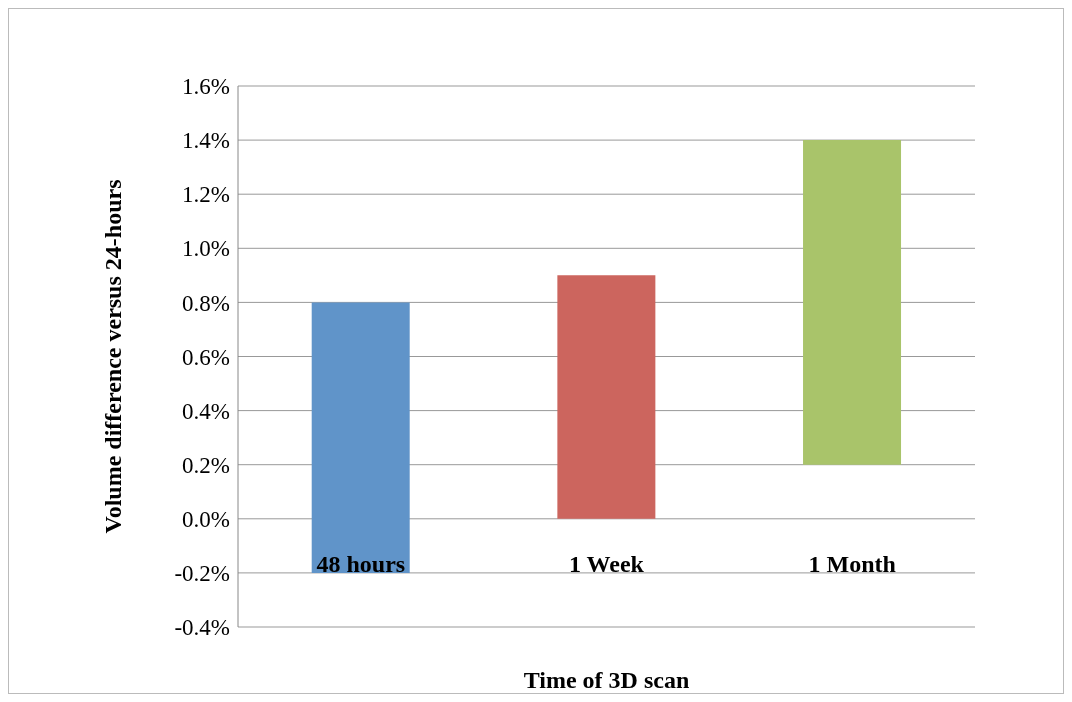 The width and height of the screenshot is (1072, 702). Describe the element at coordinates (361, 563) in the screenshot. I see `x-tick-label: 48 hours` at that location.